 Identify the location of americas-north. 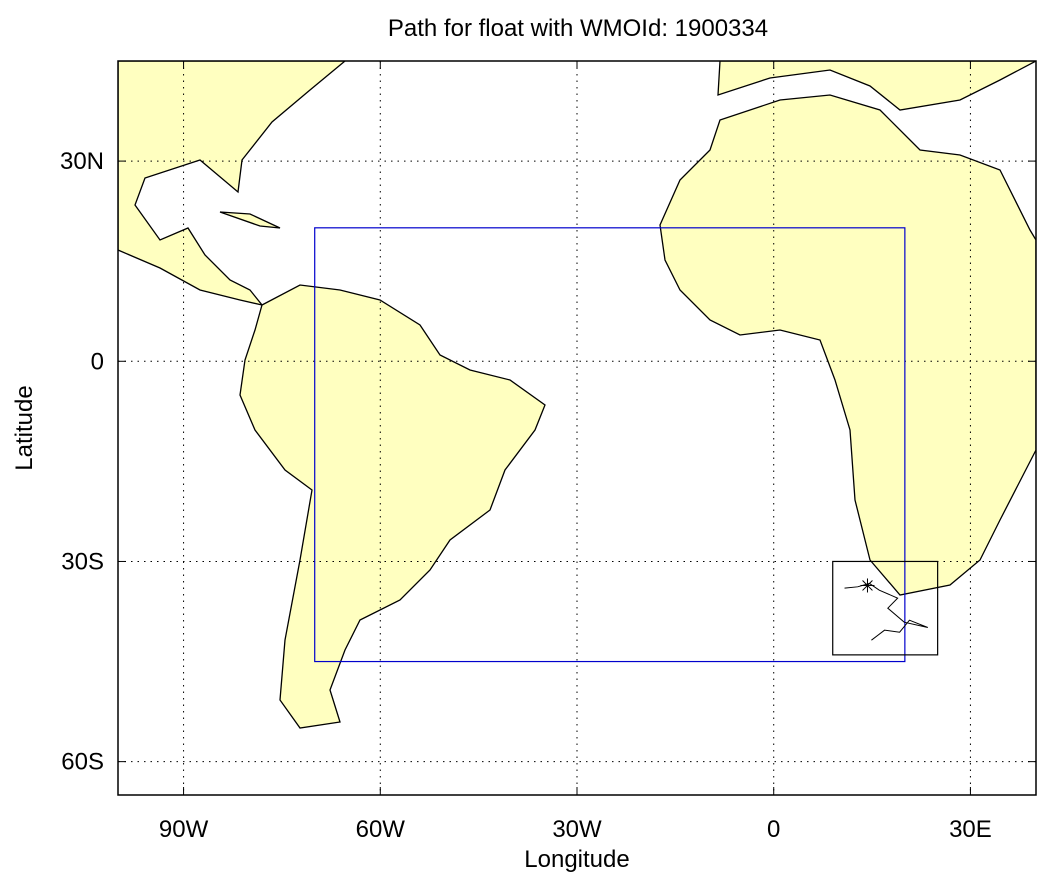
(232, 184).